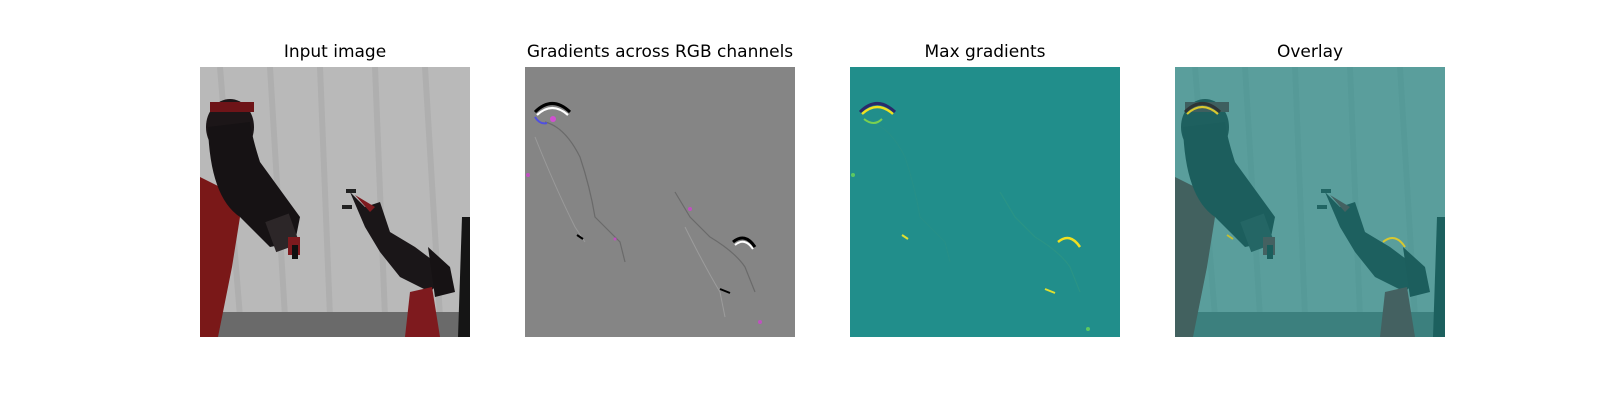 This screenshot has height=400, width=1600. What do you see at coordinates (1310, 202) in the screenshot?
I see `overlay-image` at bounding box center [1310, 202].